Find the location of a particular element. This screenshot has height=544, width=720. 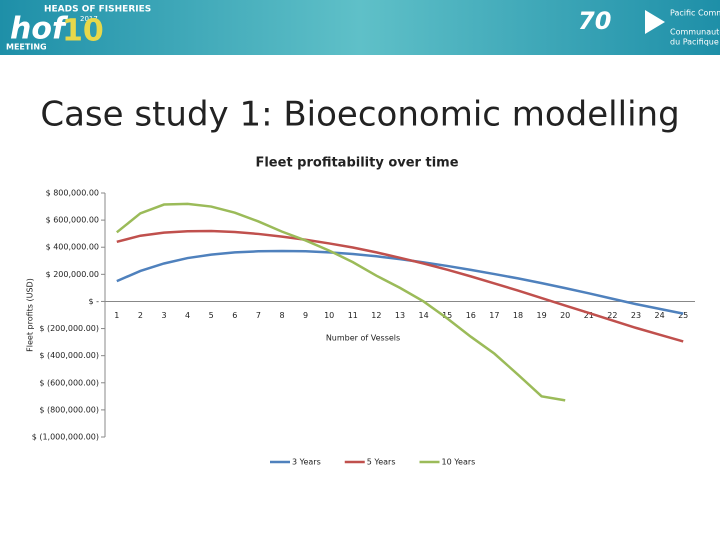

chart-title: Fleet profitability over time is located at coordinates (356, 163).